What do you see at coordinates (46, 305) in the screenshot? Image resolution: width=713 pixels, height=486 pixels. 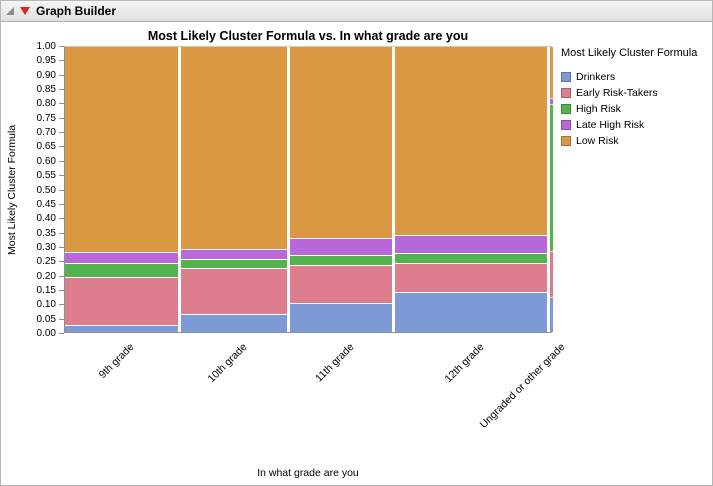 I see `y-tick-label: 0.10` at bounding box center [46, 305].